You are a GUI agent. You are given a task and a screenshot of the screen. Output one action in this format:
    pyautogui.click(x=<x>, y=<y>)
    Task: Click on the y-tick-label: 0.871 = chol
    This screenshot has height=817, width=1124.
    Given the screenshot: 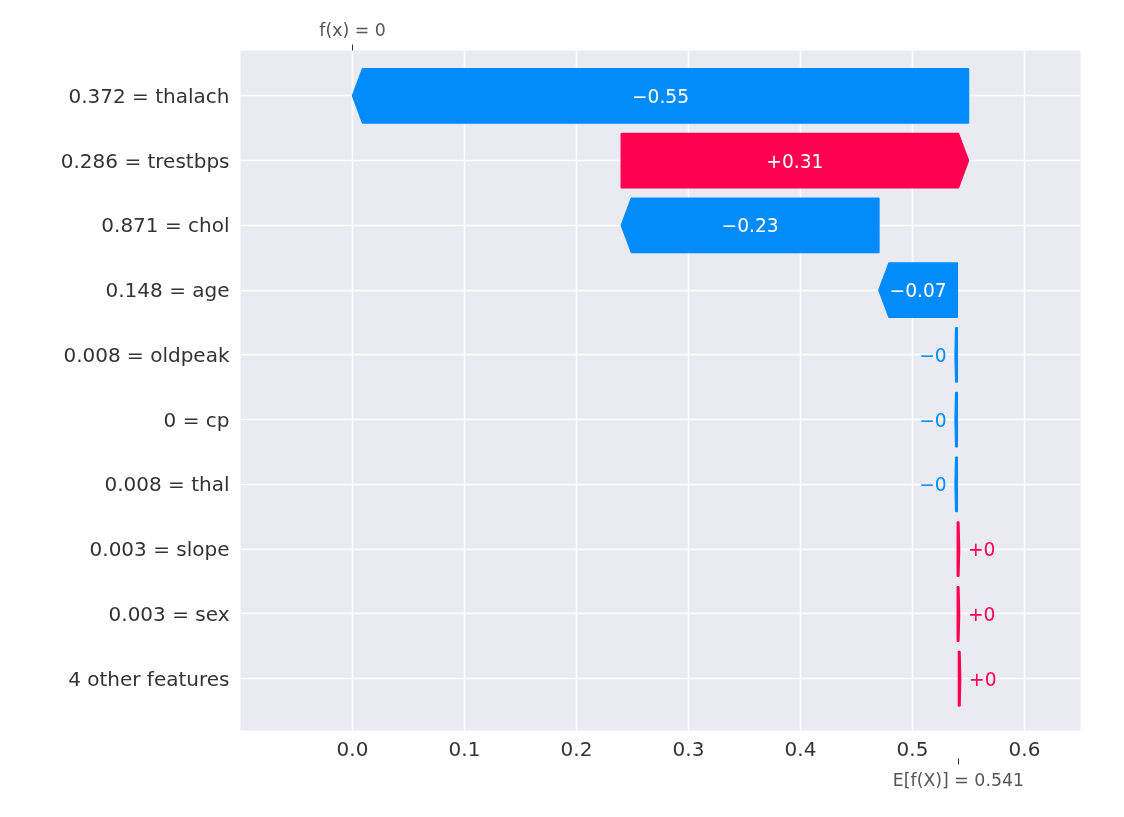 What is the action you would take?
    pyautogui.click(x=165, y=225)
    